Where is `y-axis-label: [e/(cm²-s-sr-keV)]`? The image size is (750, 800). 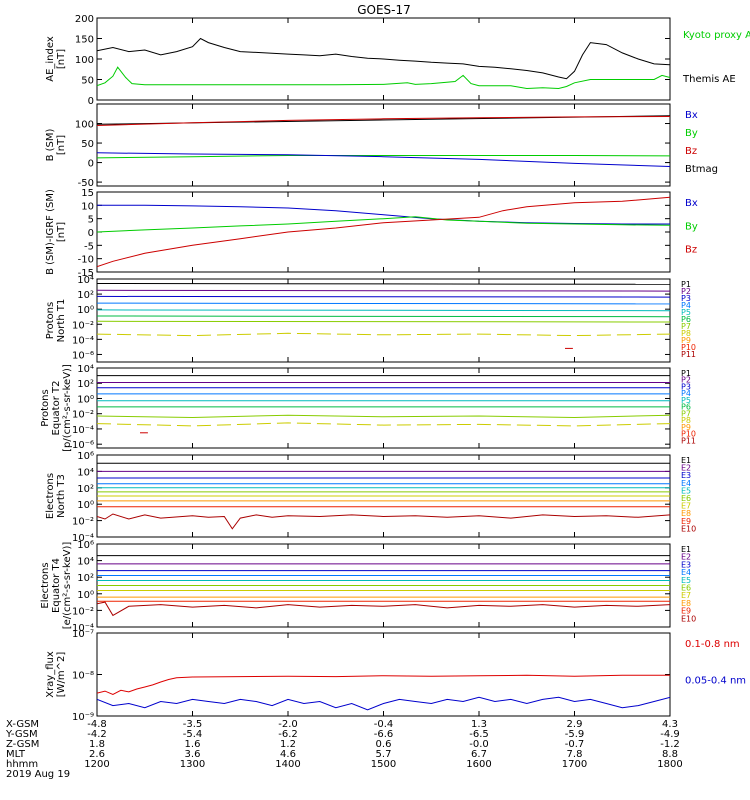
y-axis-label: [e/(cm²-s-sr-keV)] is located at coordinates (67, 586).